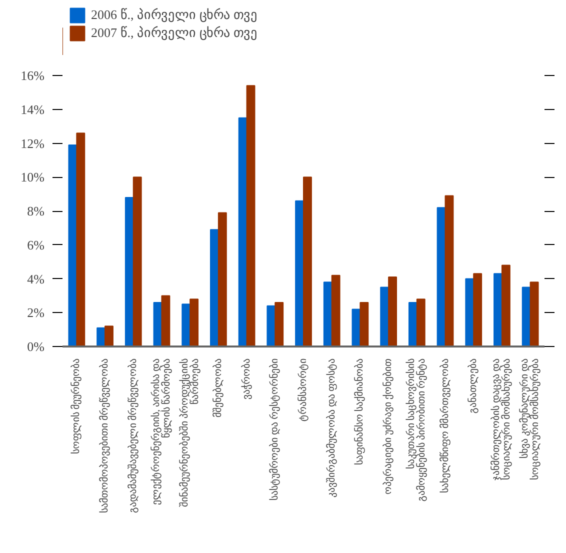  I want to click on x-tick-label: სახელმწიფო მმართველობა, so click(444, 425).